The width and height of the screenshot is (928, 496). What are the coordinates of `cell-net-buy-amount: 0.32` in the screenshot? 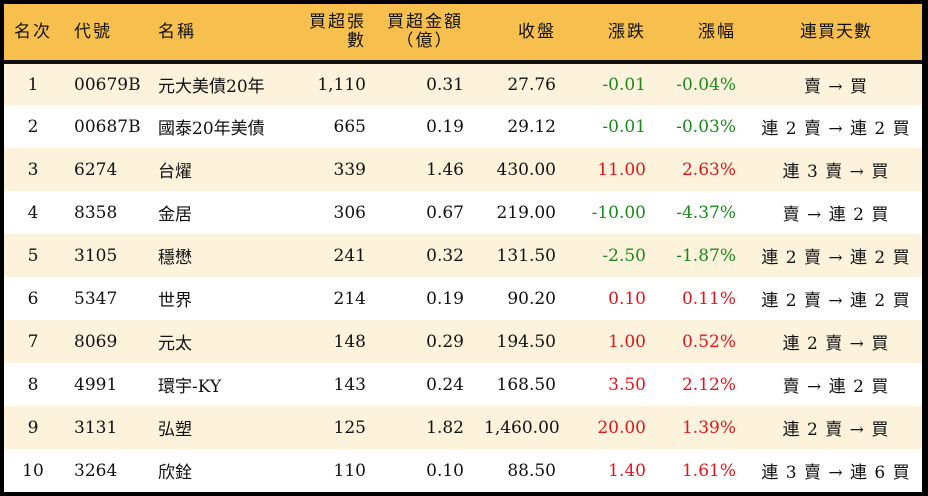 It's located at (445, 255).